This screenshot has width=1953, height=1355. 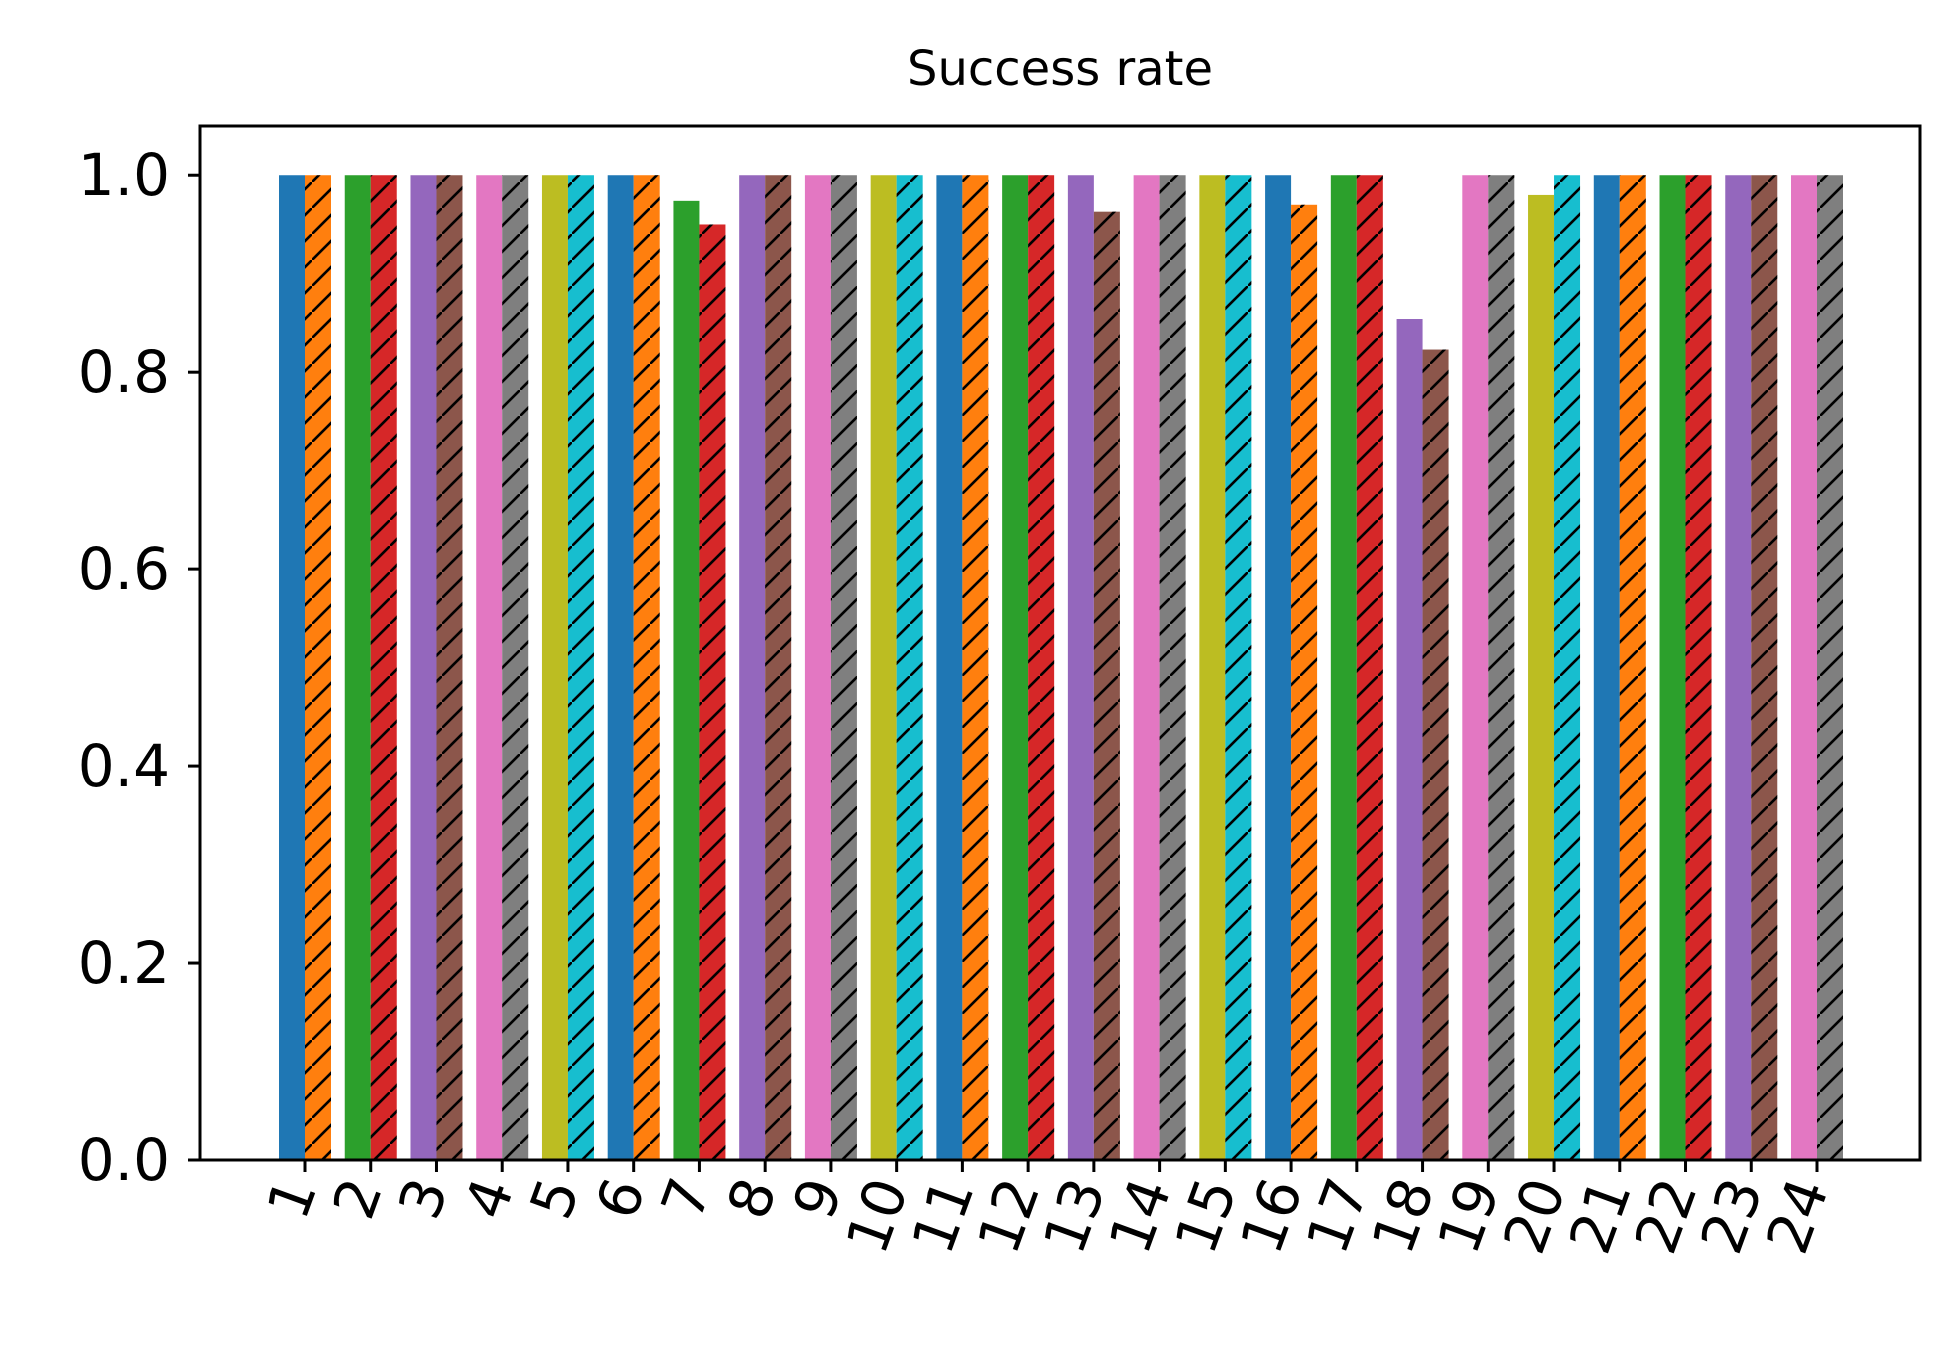 I want to click on x-tick-label: 7, so click(x=686, y=1199).